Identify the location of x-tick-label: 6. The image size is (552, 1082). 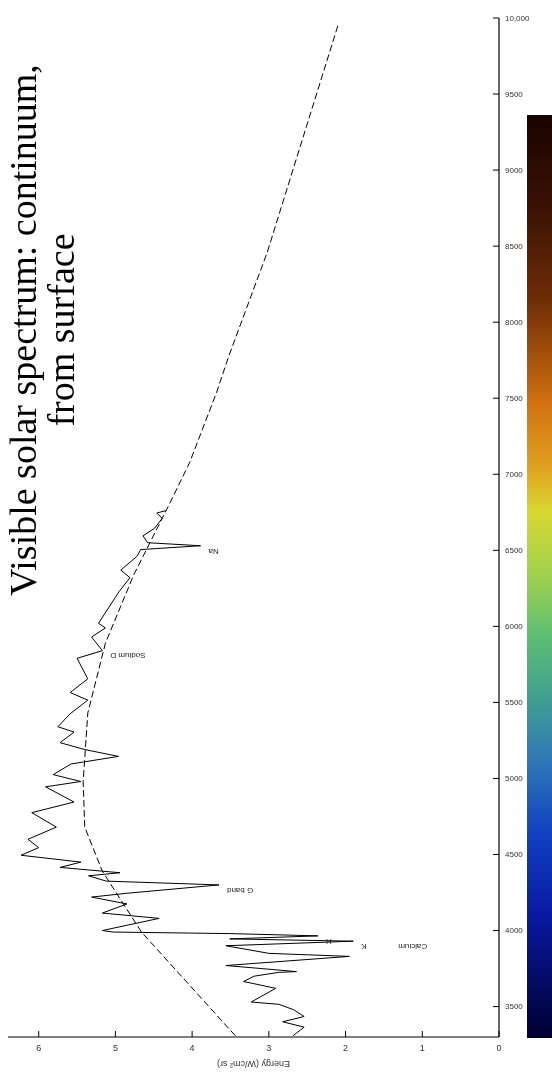
(39, 1048).